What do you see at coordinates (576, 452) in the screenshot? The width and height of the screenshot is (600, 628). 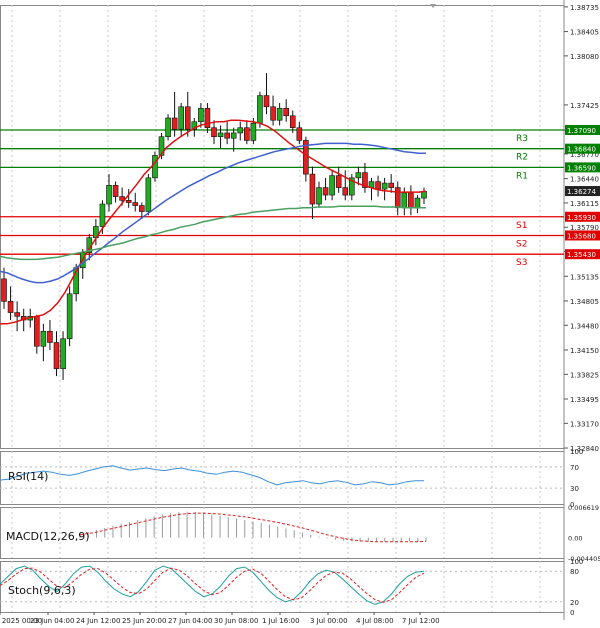 I see `rsi-tick-label: 100` at bounding box center [576, 452].